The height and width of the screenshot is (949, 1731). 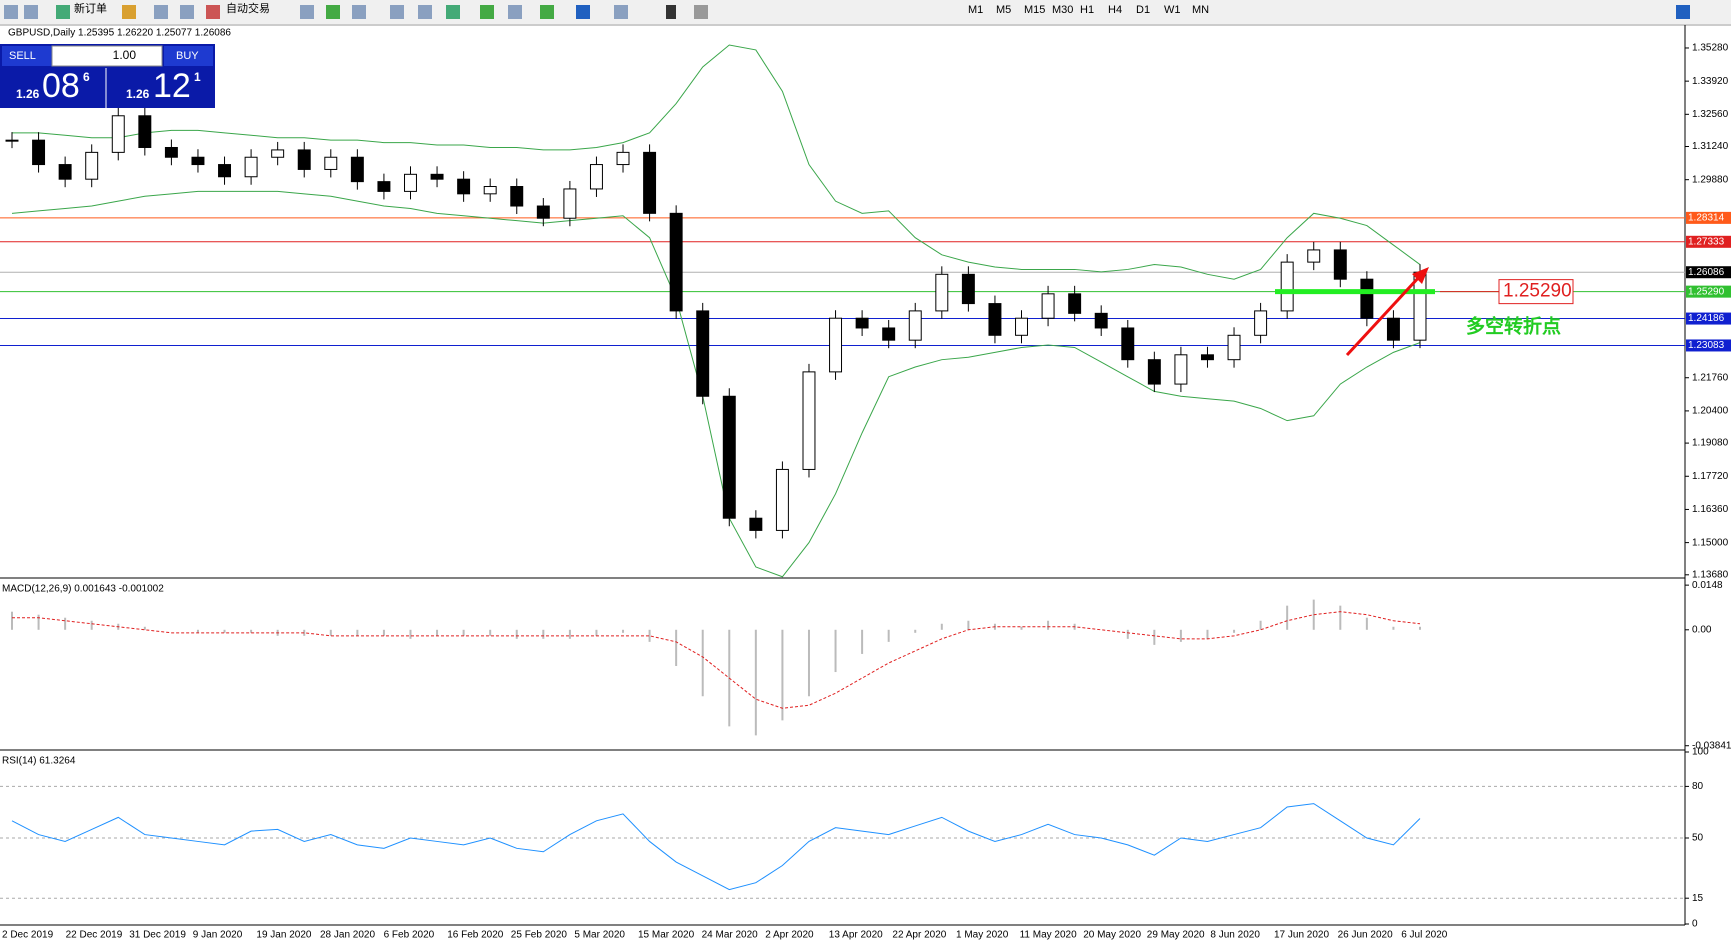 What do you see at coordinates (475, 935) in the screenshot?
I see `x-tick-label: 16 Feb 2020` at bounding box center [475, 935].